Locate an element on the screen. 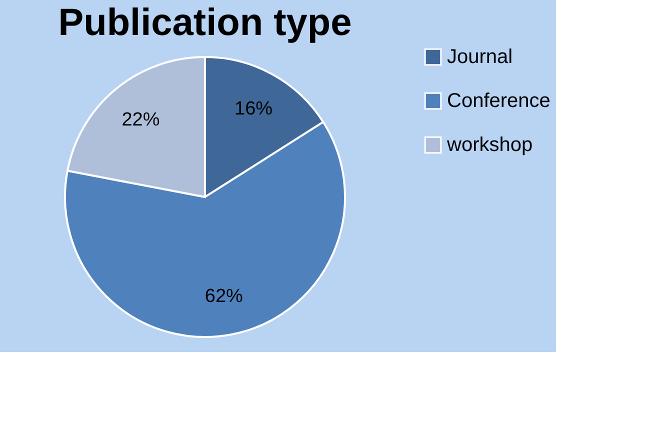 Image resolution: width=654 pixels, height=441 pixels. chart-title: Publication type is located at coordinates (205, 23).